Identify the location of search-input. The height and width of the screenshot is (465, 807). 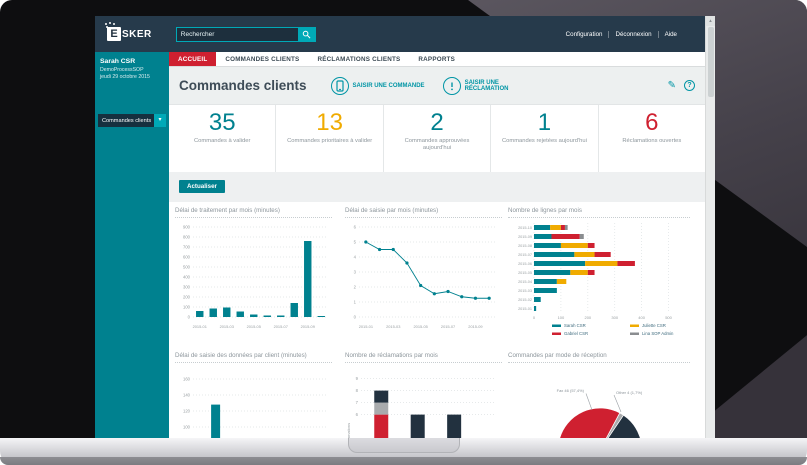
(236, 34).